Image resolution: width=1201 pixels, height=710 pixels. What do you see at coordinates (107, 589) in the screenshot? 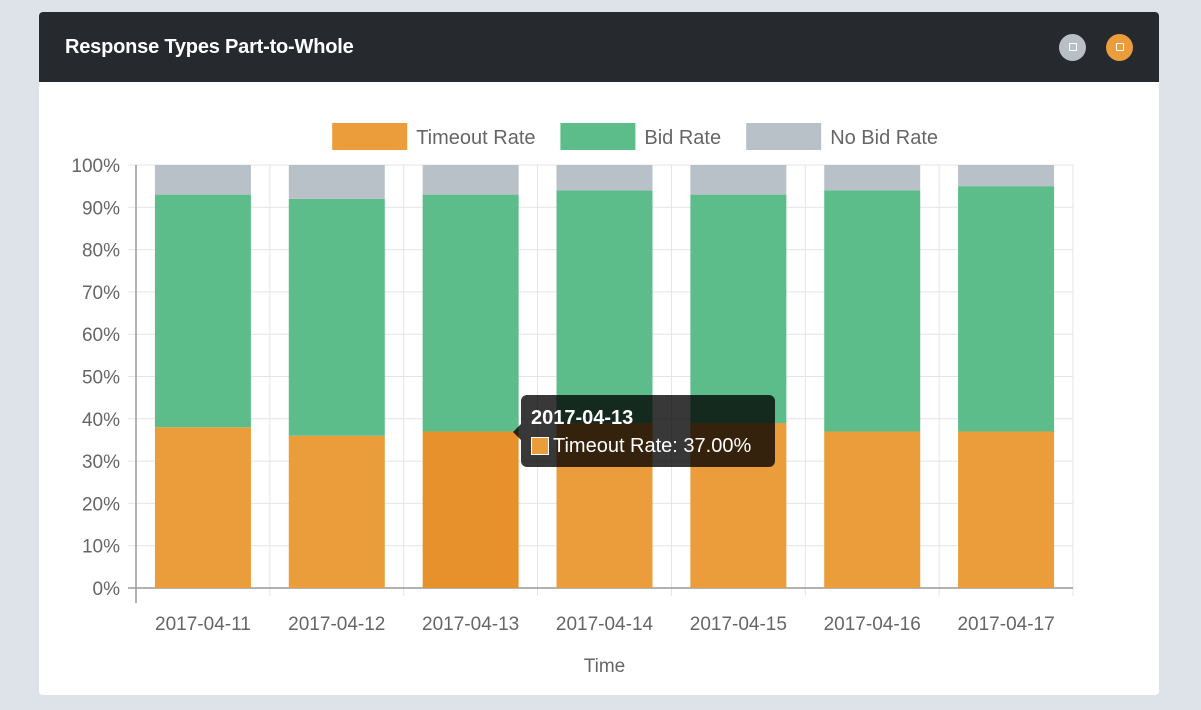
I see `y-tick-label: 0%` at bounding box center [107, 589].